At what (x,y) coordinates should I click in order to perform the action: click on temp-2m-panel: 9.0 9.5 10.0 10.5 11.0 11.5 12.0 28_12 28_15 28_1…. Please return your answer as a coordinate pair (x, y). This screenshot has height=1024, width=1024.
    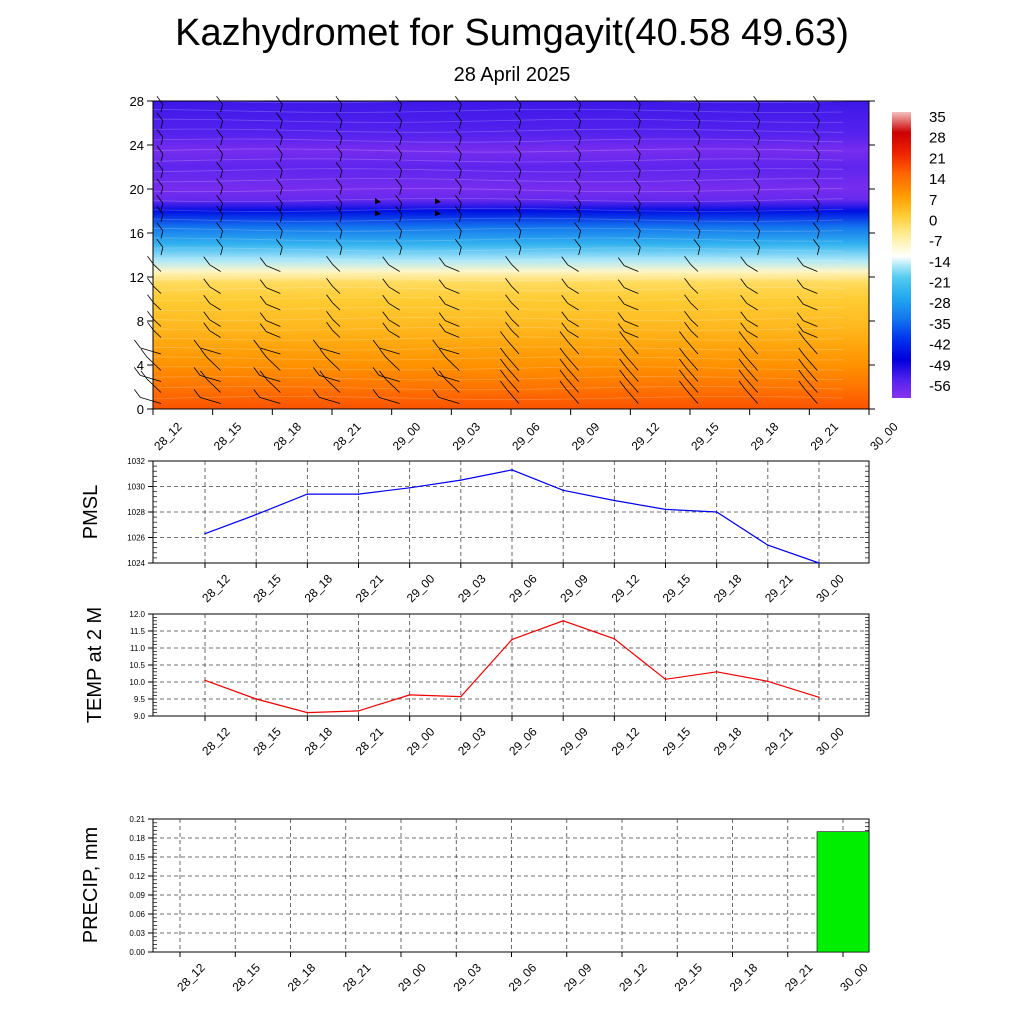
    Looking at the image, I should click on (477, 682).